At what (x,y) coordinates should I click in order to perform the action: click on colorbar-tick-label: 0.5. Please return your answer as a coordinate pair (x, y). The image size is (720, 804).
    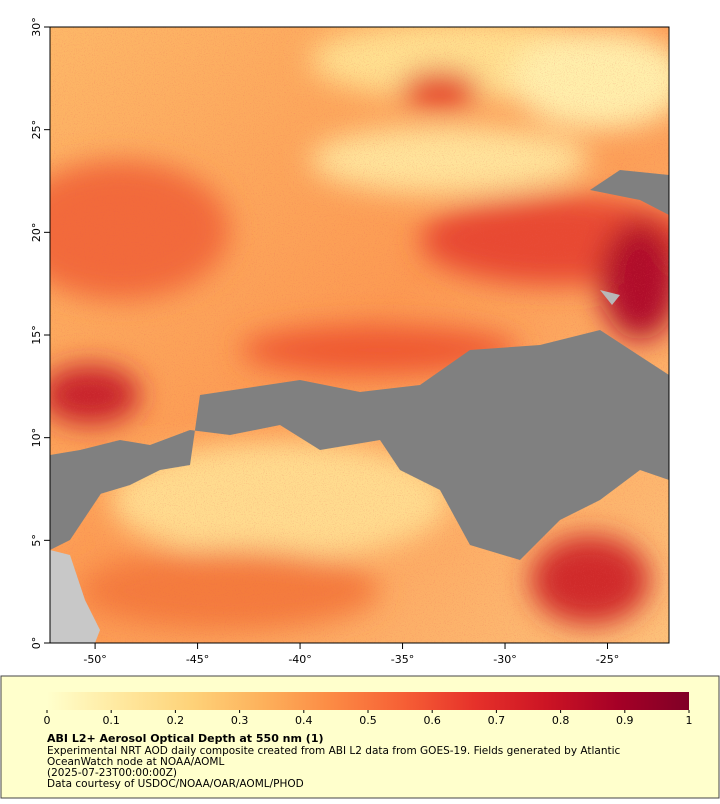
    Looking at the image, I should click on (368, 720).